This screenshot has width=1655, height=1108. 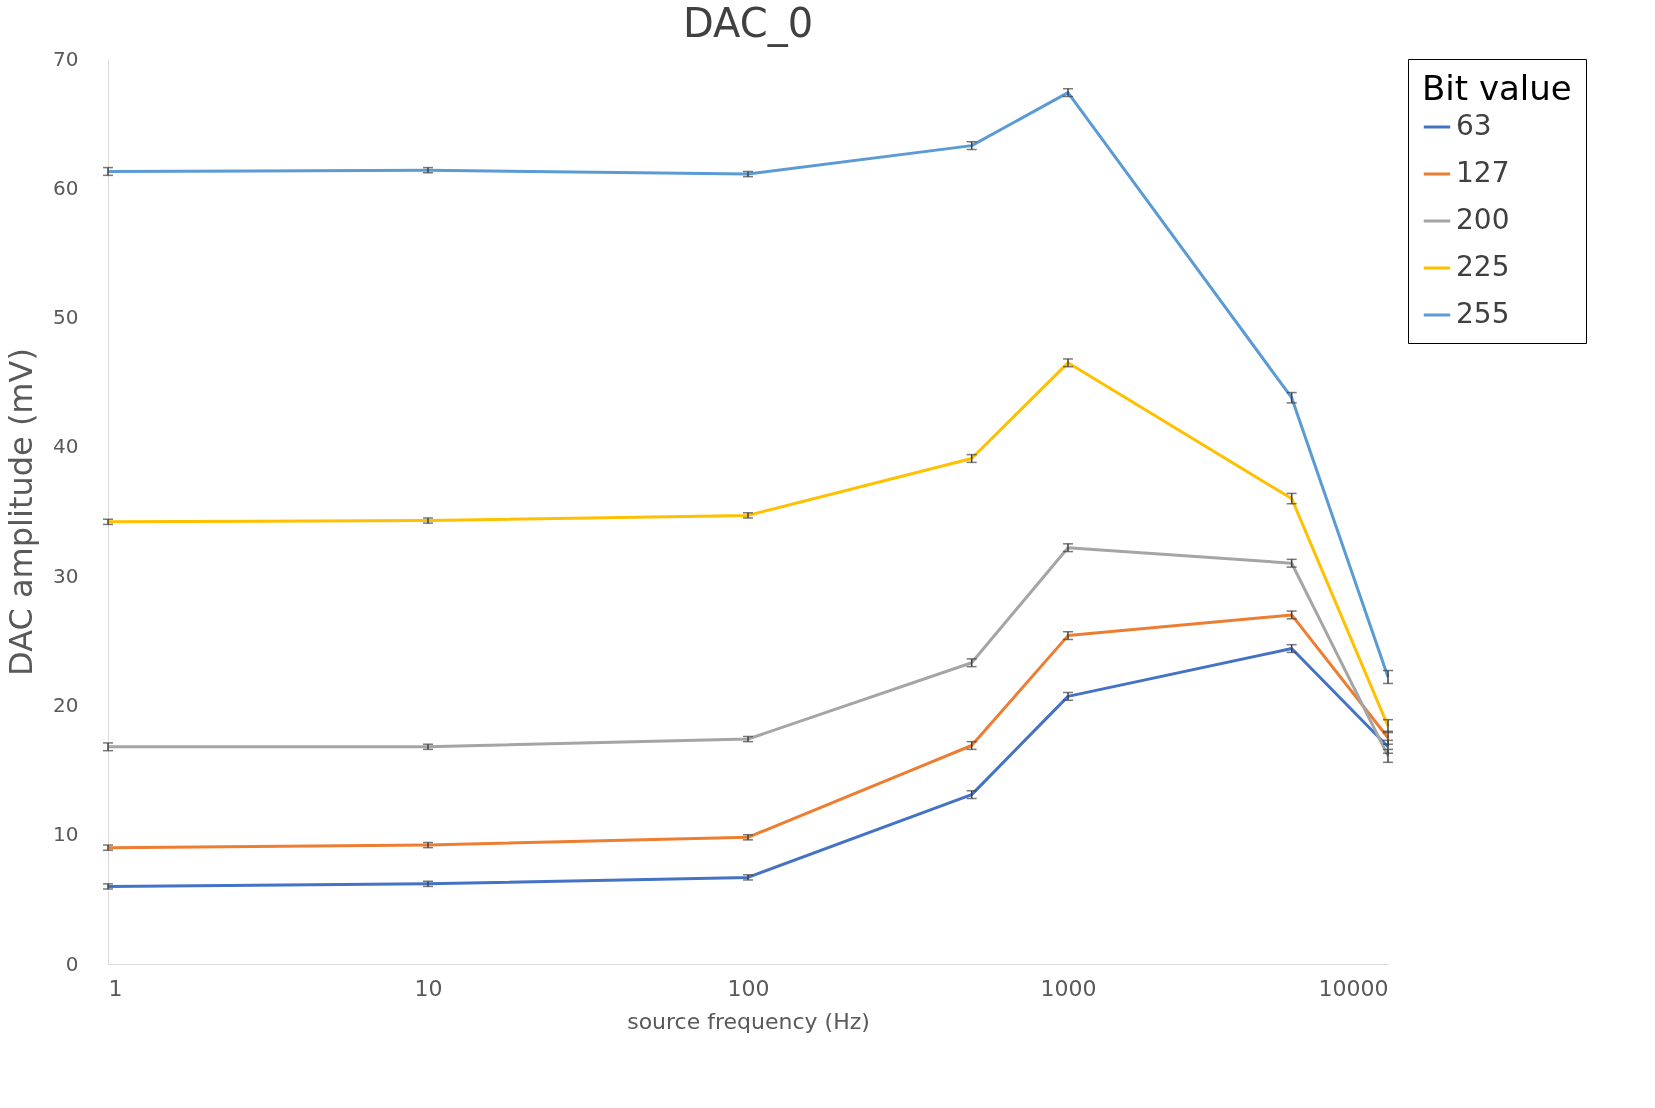 What do you see at coordinates (748, 988) in the screenshot?
I see `x-tick-label: 100` at bounding box center [748, 988].